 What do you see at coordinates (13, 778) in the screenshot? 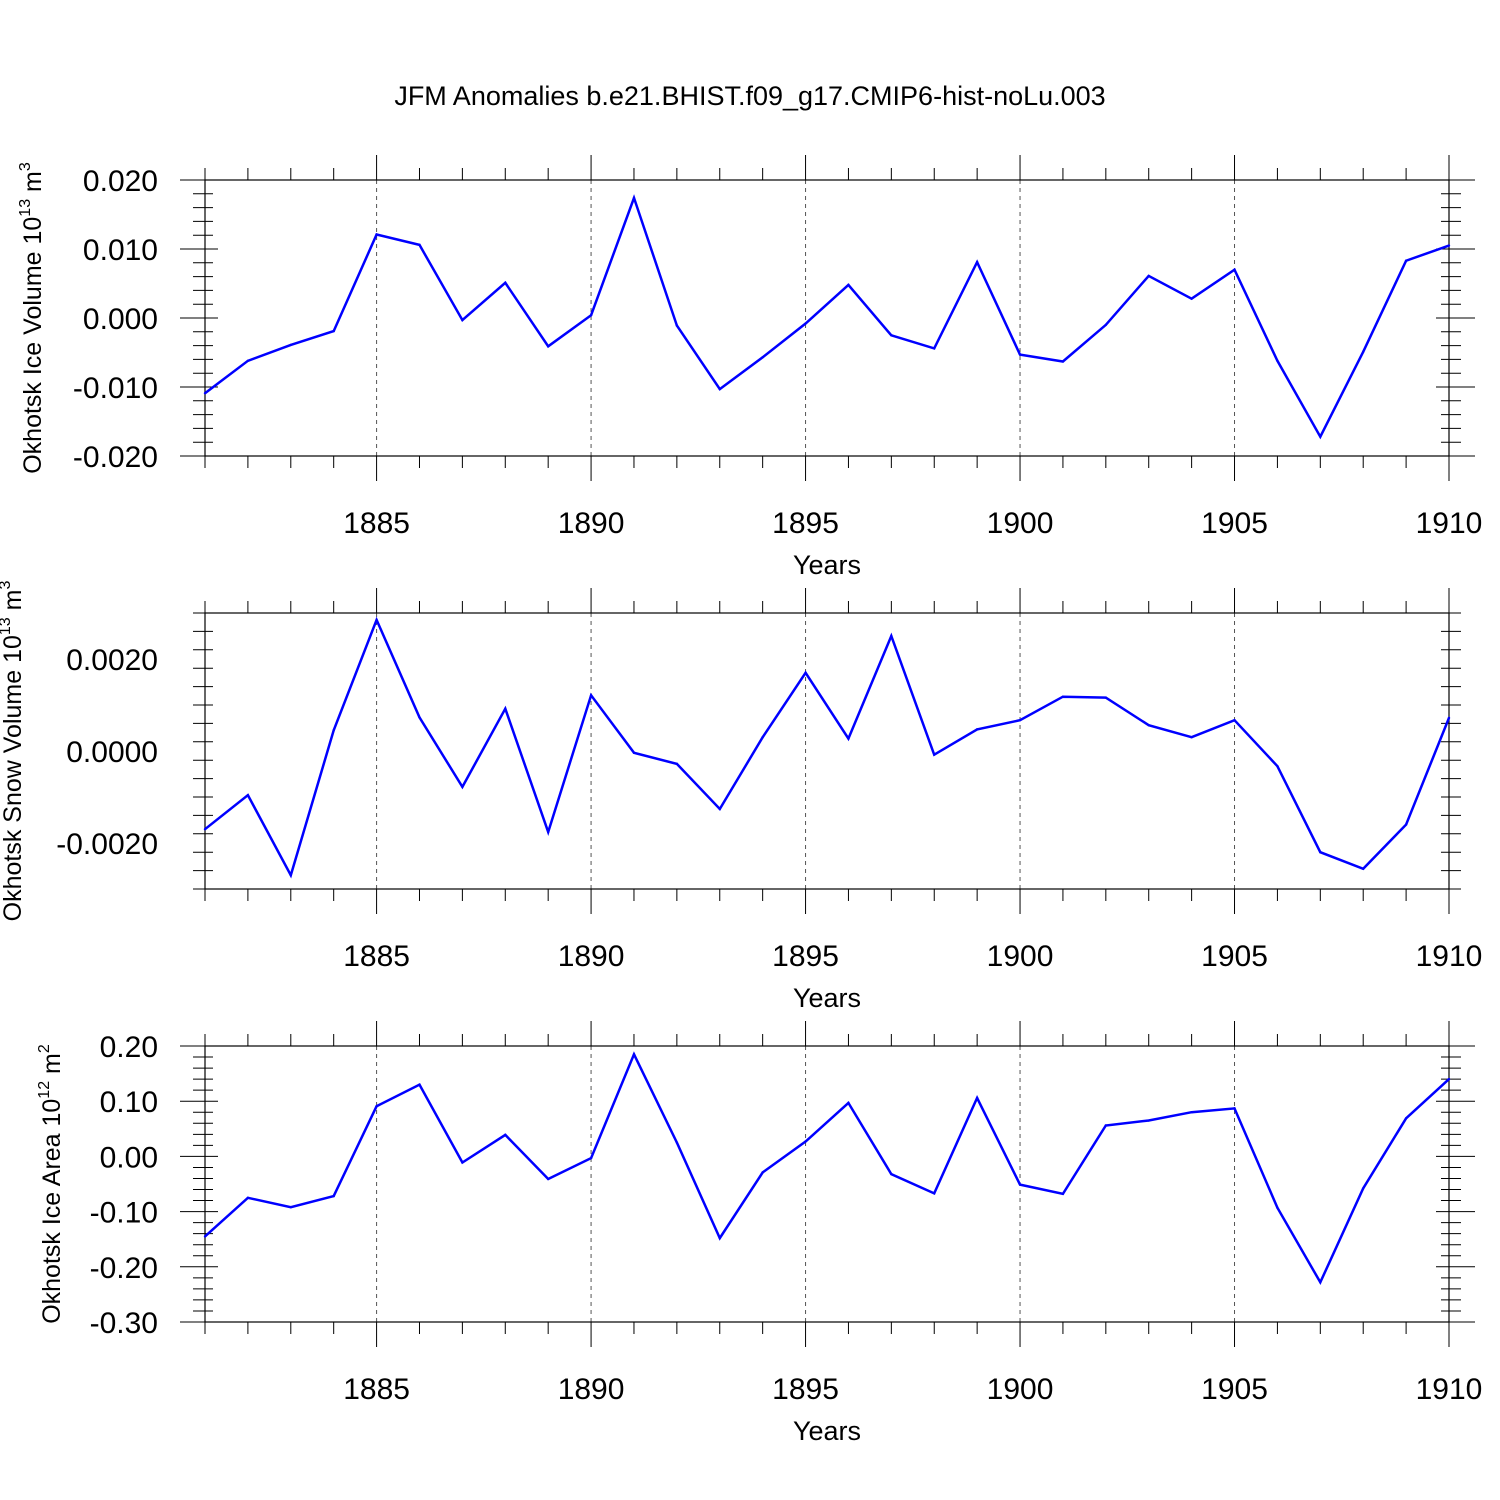
I see `y-axis-label-text: Okhotsk Snow Volume 10` at bounding box center [13, 778].